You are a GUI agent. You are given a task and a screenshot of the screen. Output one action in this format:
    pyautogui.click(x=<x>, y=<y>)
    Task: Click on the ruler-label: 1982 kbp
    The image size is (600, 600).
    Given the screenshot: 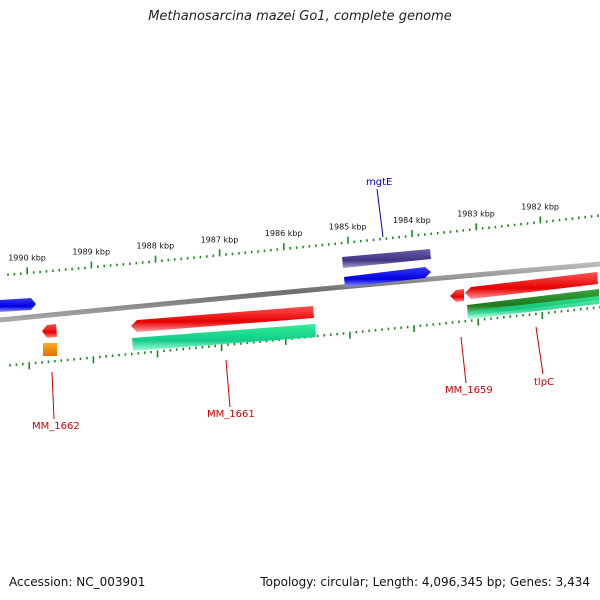 What is the action you would take?
    pyautogui.click(x=540, y=206)
    